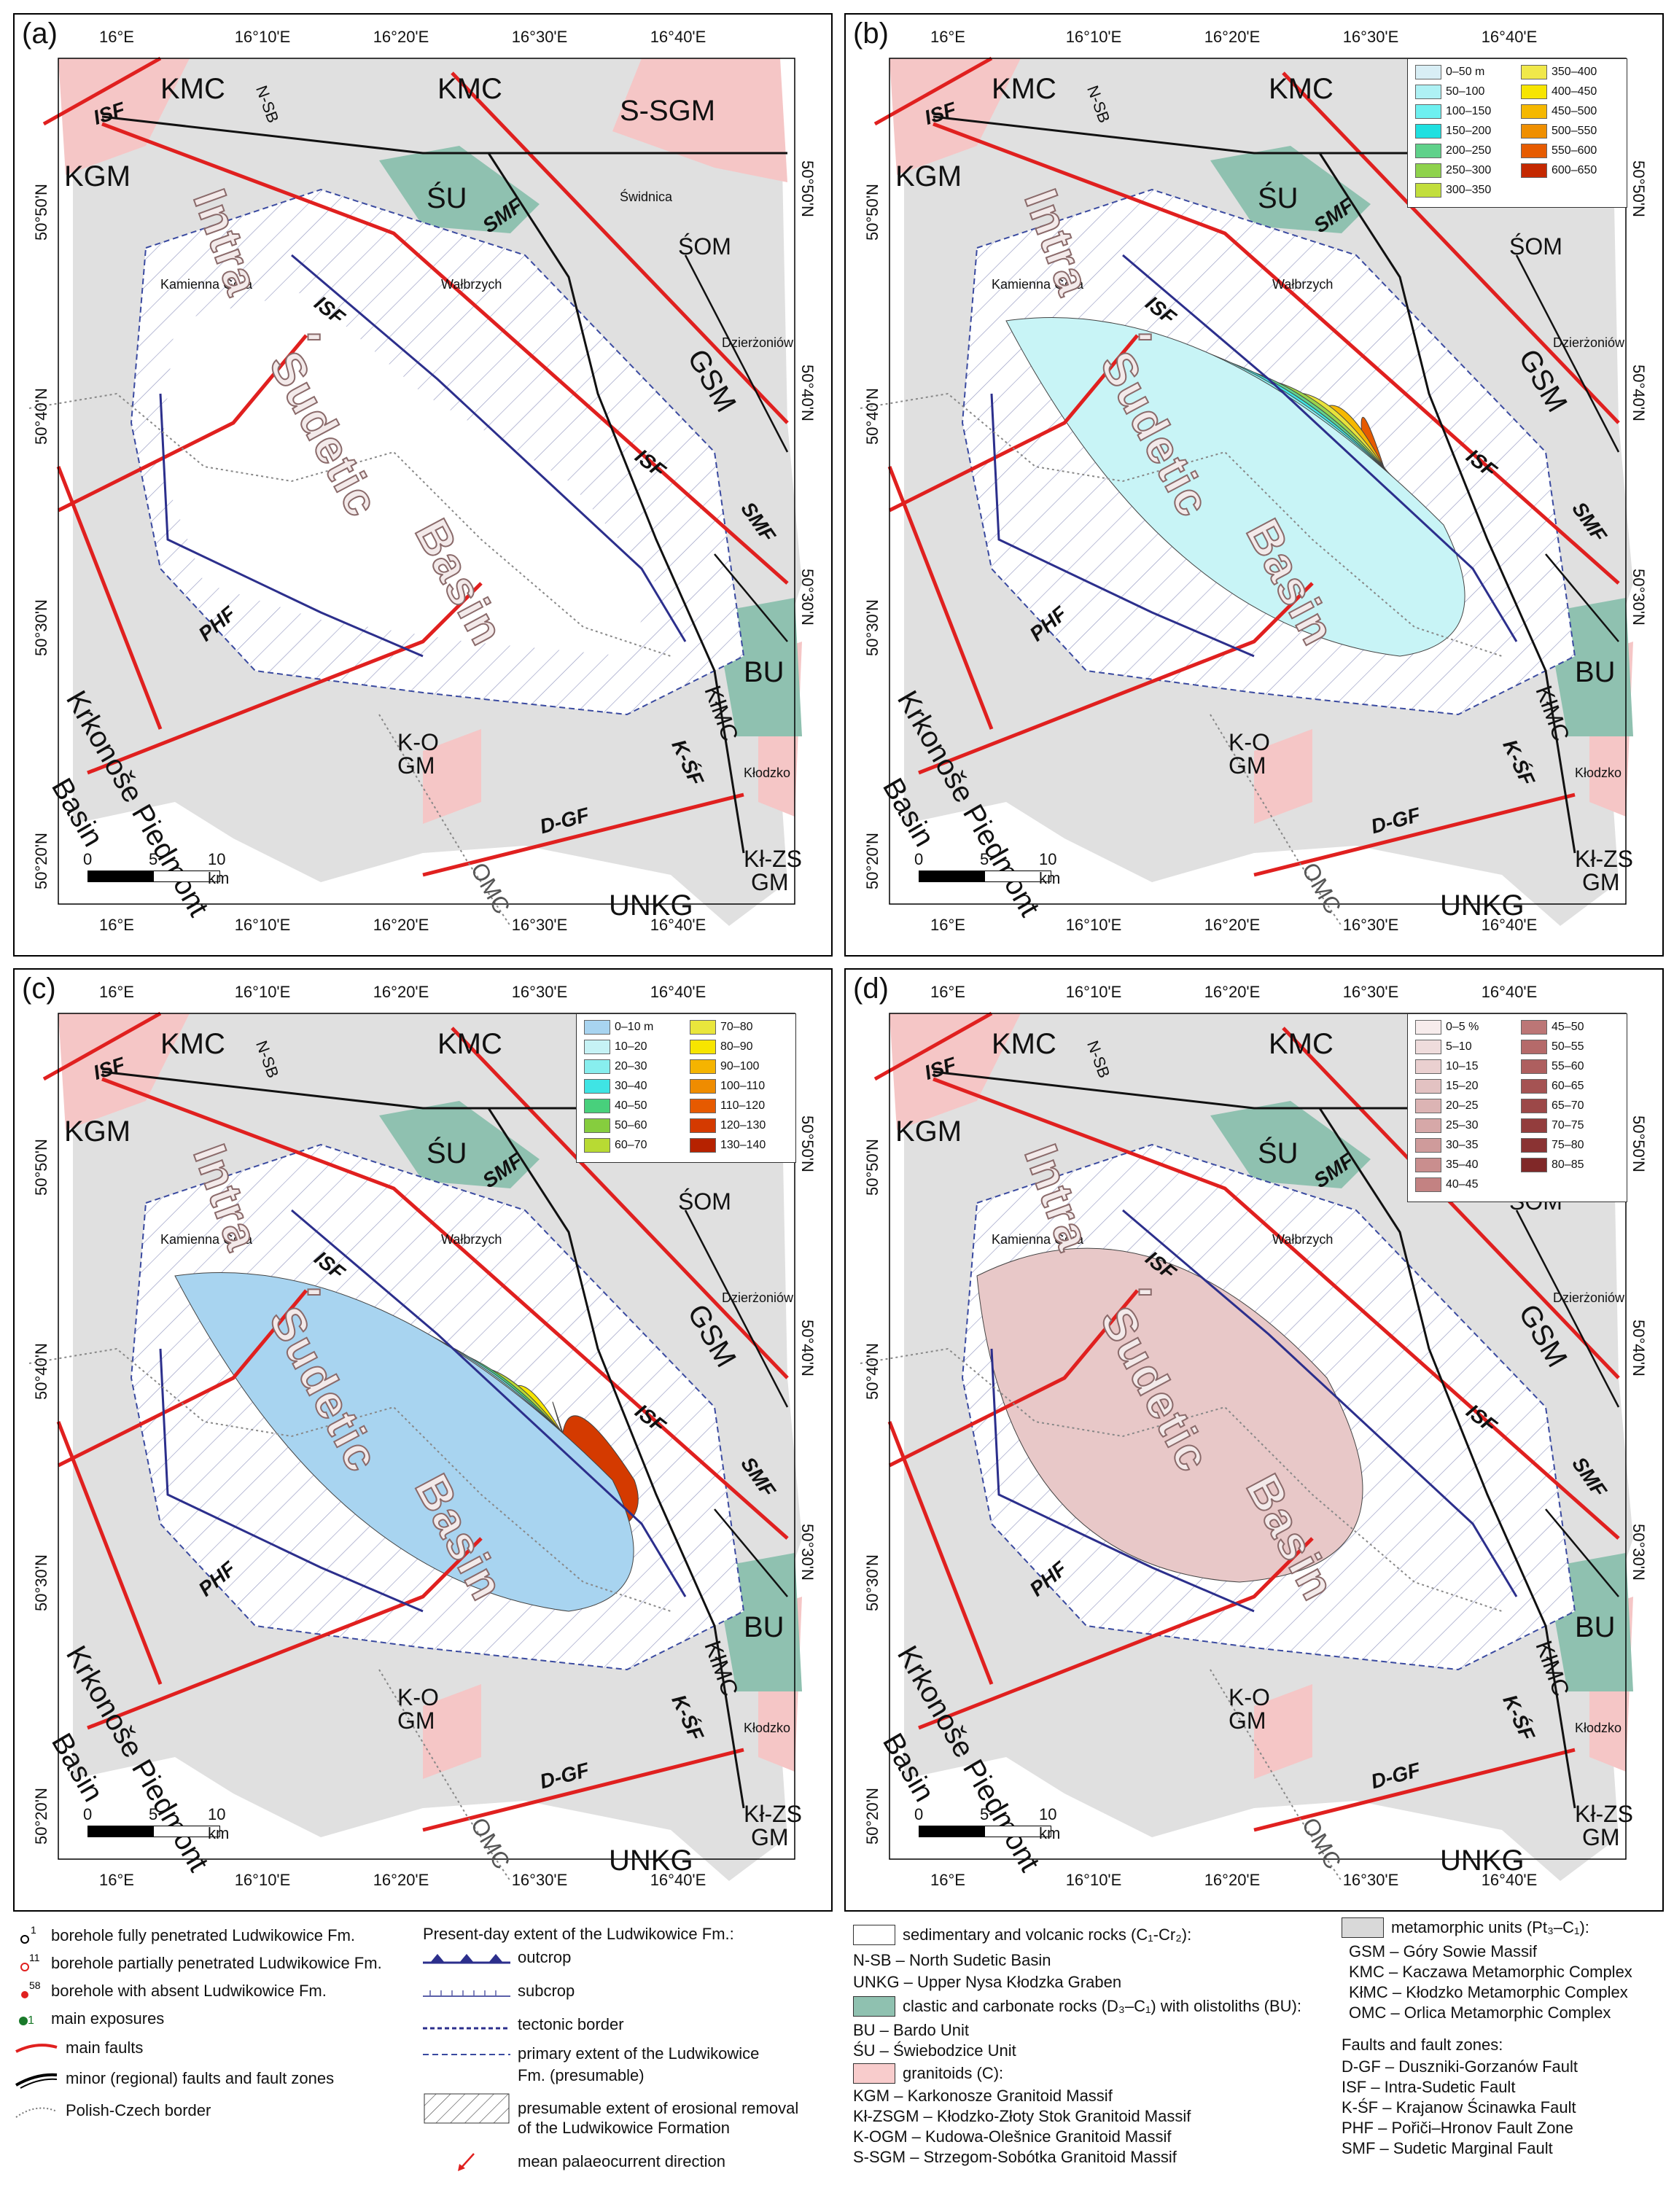  What do you see at coordinates (987, 1982) in the screenshot?
I see `legend-unkg: UNKG – Upper Nysa Kłodzka Graben` at bounding box center [987, 1982].